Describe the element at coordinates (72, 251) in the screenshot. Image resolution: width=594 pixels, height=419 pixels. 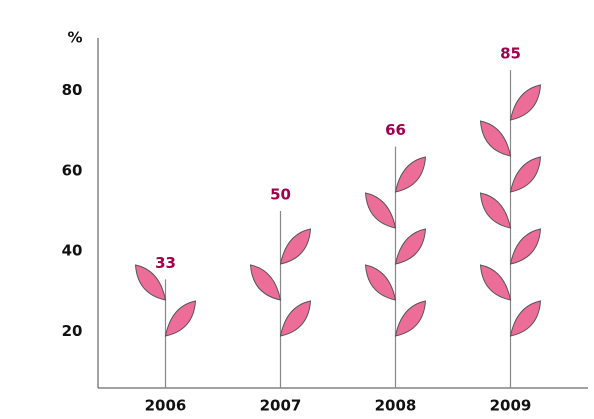
I see `y-tick-label: 40` at that location.